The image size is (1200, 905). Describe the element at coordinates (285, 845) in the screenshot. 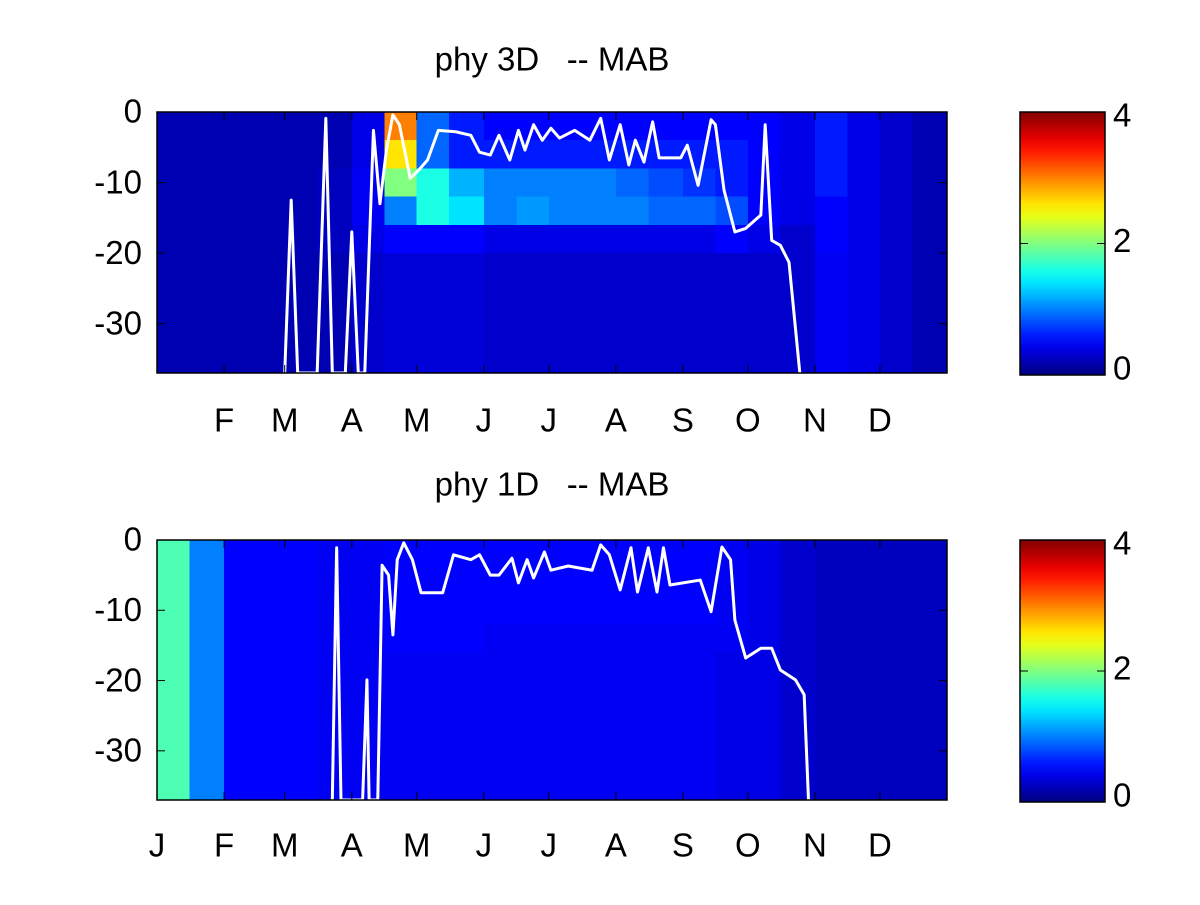

I see `x-tick-label: M` at that location.